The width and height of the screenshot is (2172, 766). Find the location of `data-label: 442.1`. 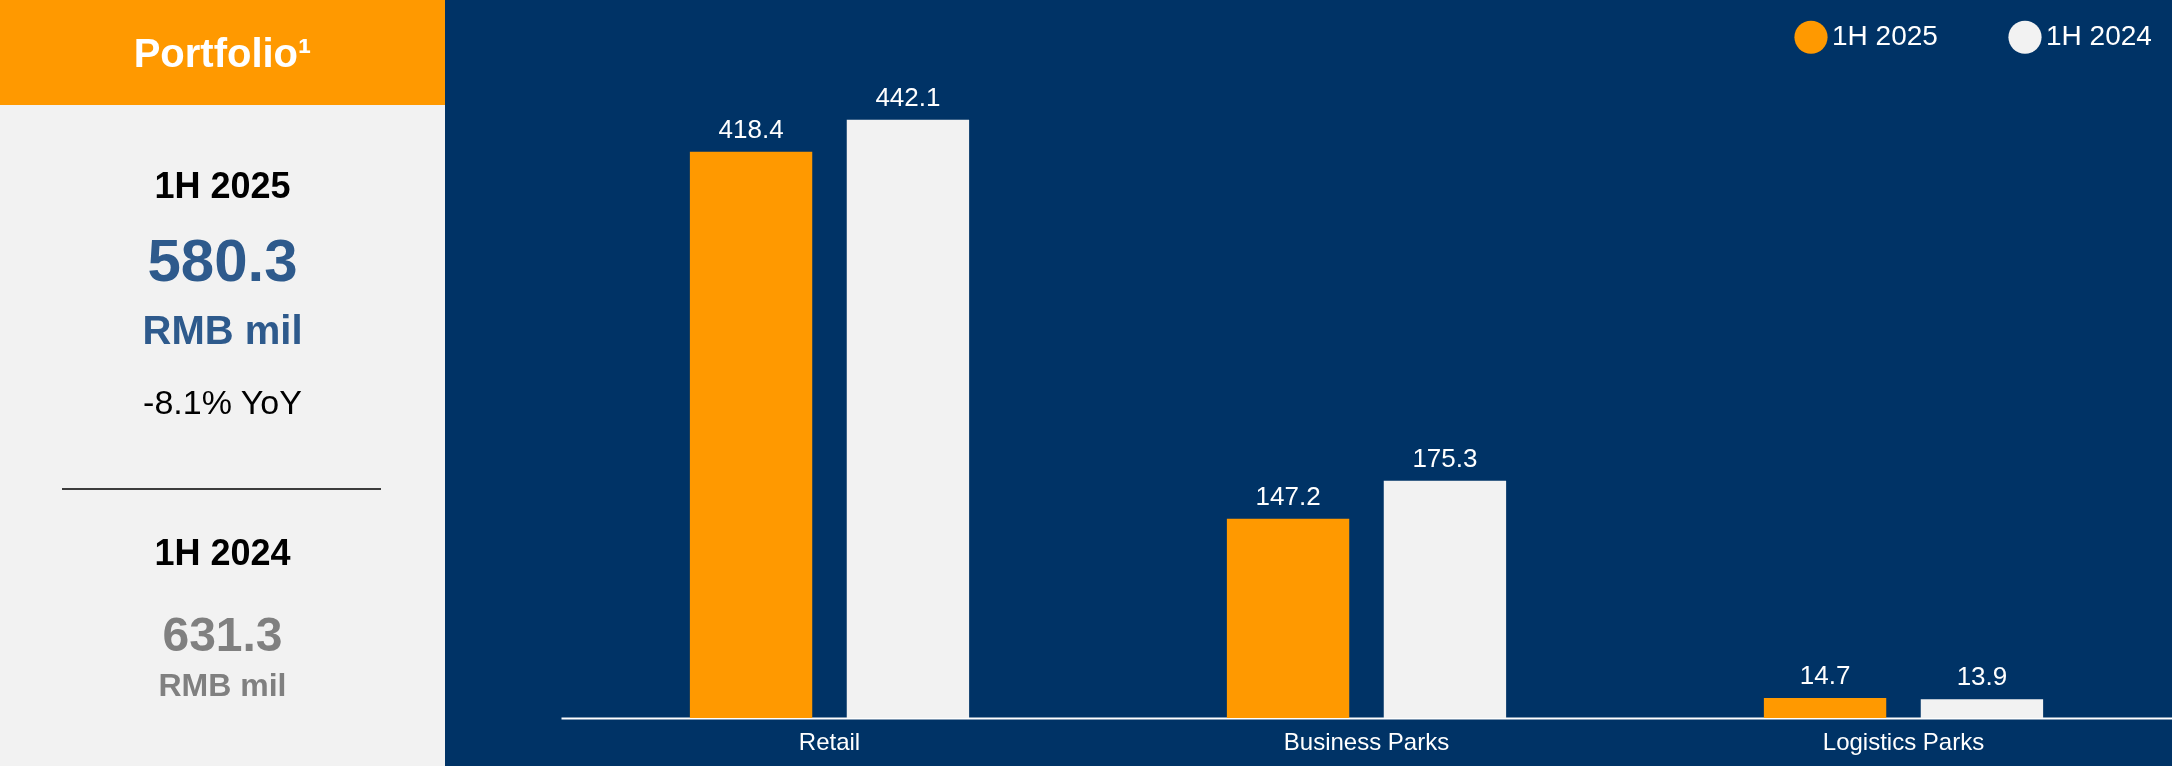

data-label: 442.1 is located at coordinates (908, 96).